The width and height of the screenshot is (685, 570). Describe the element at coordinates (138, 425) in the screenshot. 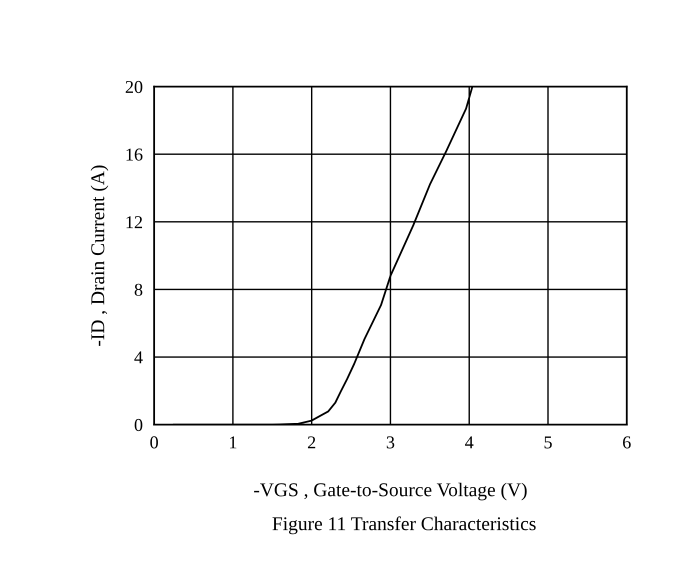

I see `y-tick-label: 0` at that location.